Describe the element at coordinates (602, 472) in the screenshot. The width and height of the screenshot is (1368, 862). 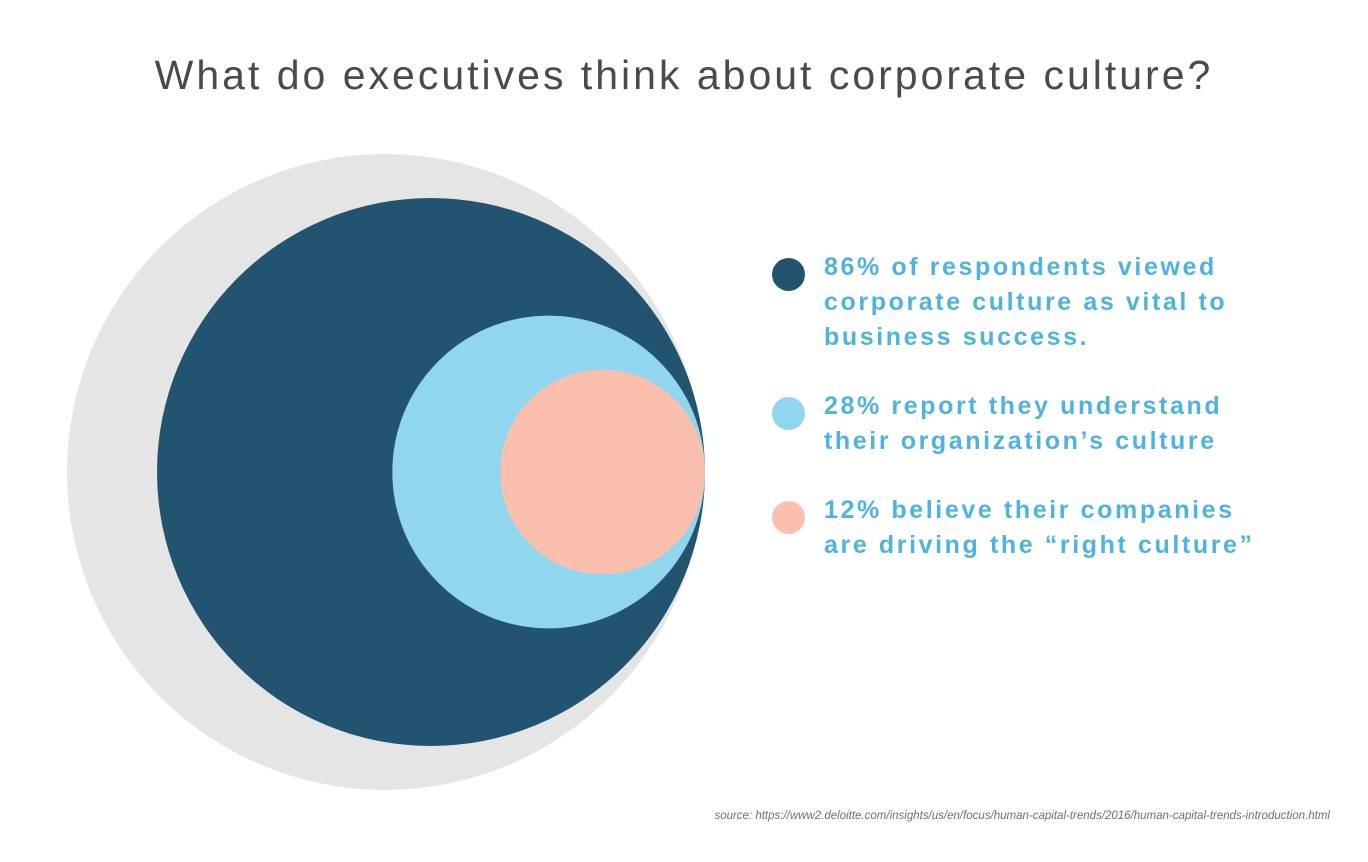
I see `circle-12-percent` at that location.